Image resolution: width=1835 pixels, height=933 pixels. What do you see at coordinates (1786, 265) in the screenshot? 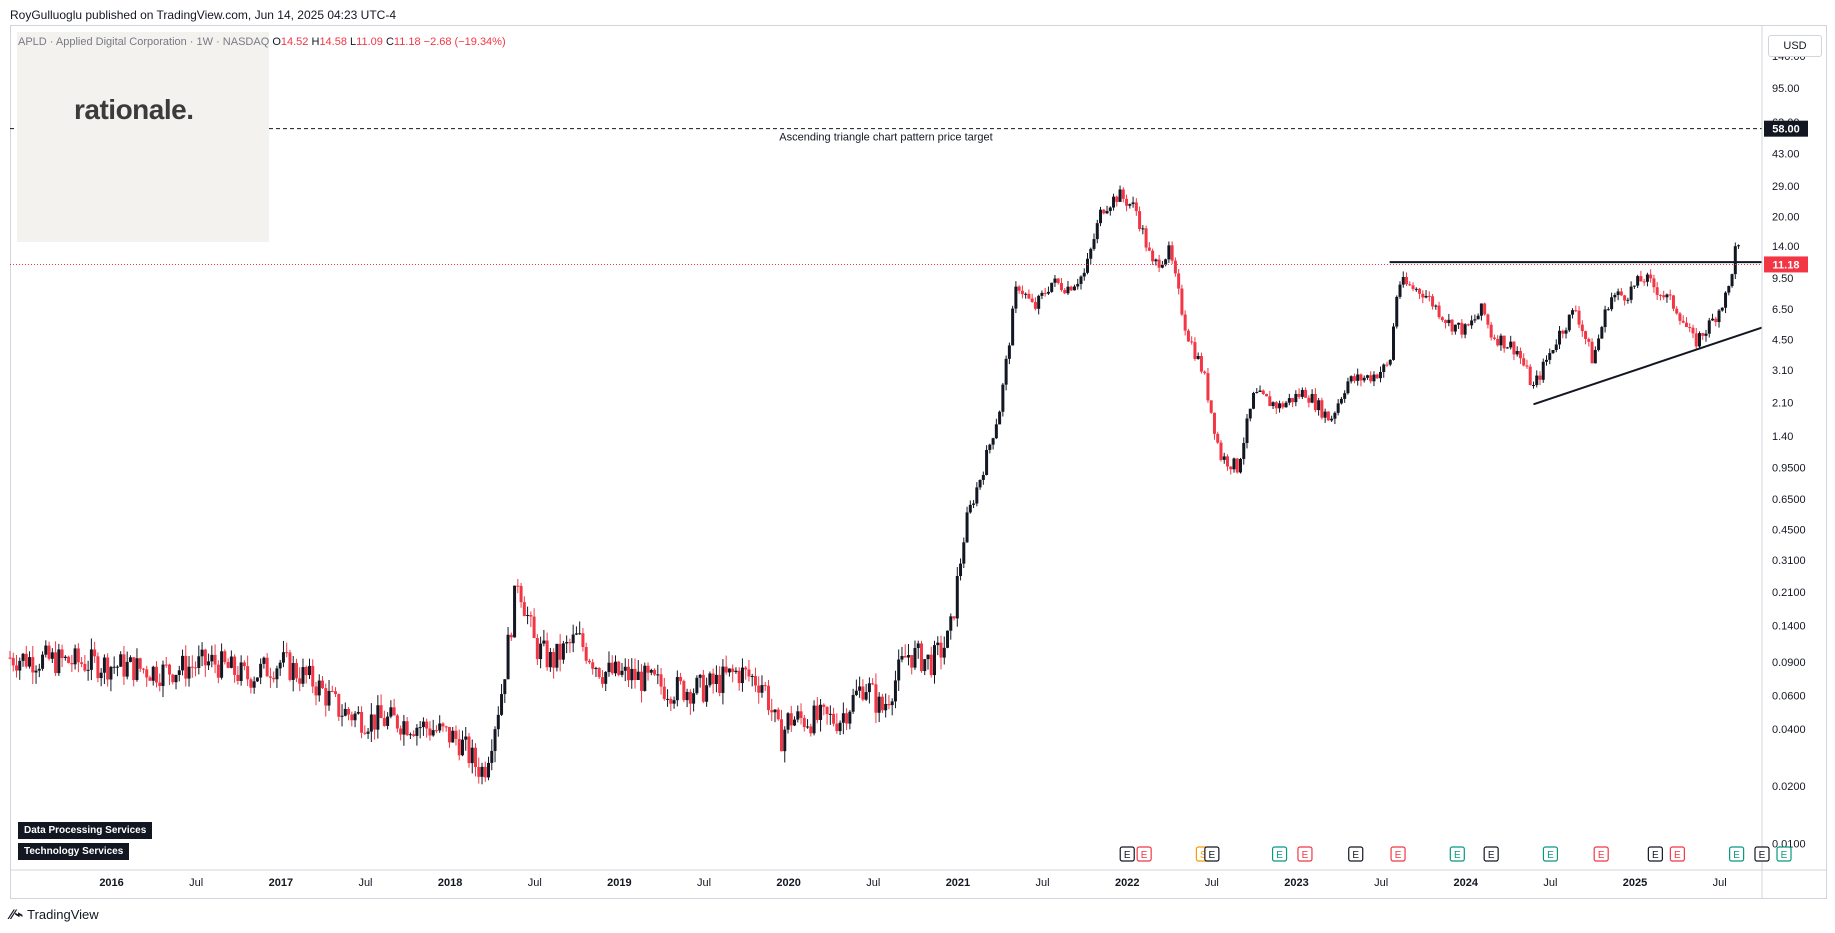
I see `last-price-label: 11.18` at bounding box center [1786, 265].